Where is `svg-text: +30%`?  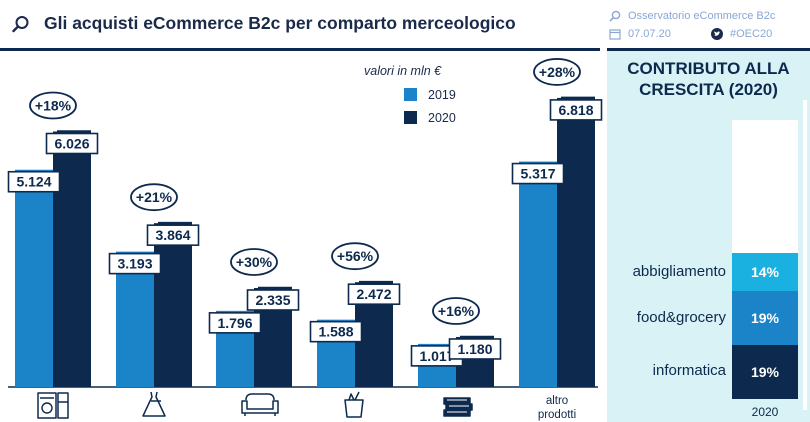
svg-text: +30% is located at coordinates (254, 262).